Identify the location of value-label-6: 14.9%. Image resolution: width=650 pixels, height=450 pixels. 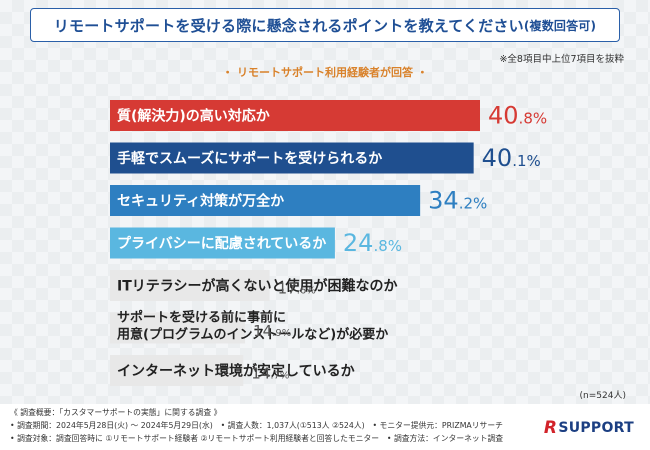
(272, 331).